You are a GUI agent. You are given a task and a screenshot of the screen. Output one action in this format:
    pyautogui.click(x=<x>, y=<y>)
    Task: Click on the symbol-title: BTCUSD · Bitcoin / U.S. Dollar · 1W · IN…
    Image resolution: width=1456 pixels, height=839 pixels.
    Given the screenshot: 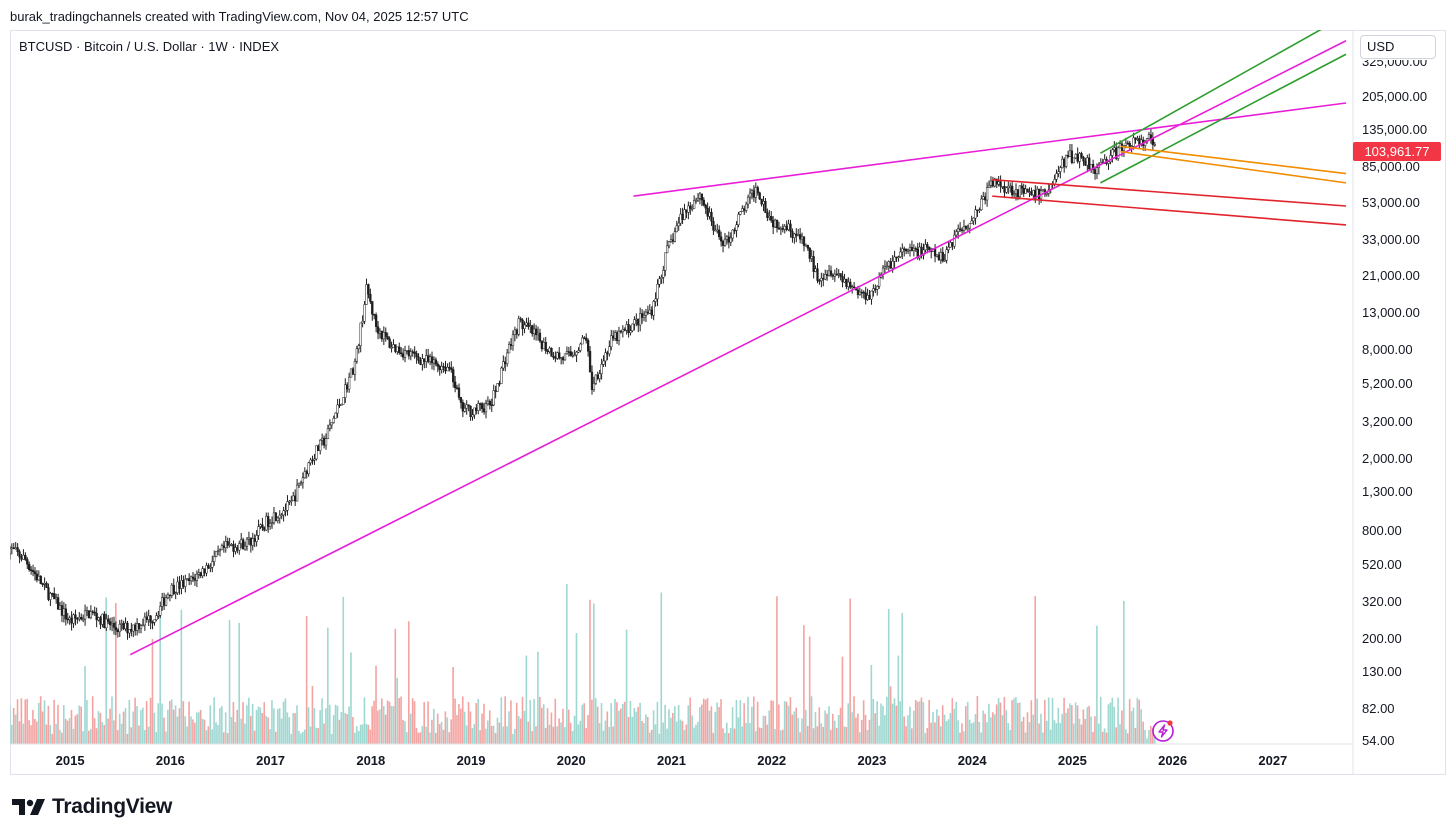 What is the action you would take?
    pyautogui.click(x=149, y=46)
    